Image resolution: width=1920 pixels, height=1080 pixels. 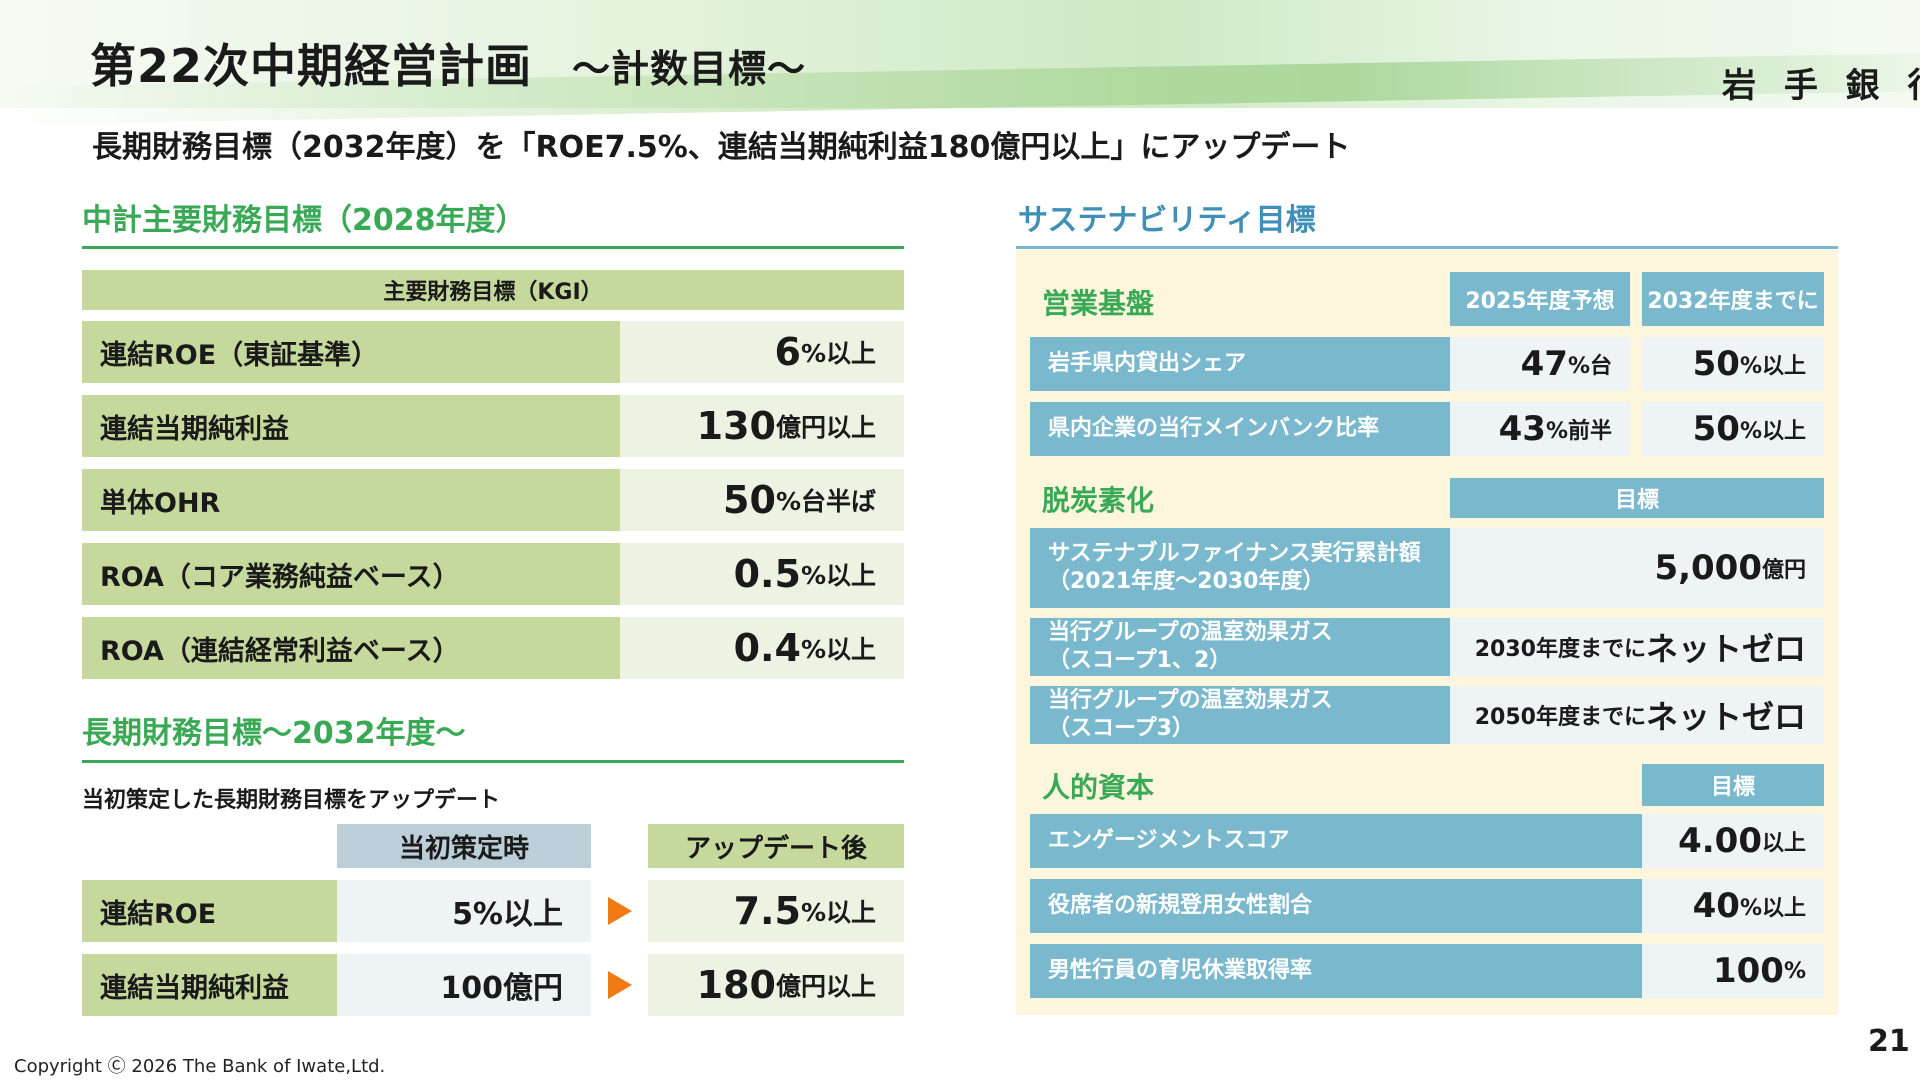 What do you see at coordinates (1708, 568) in the screenshot?
I see `value-number: 5,000` at bounding box center [1708, 568].